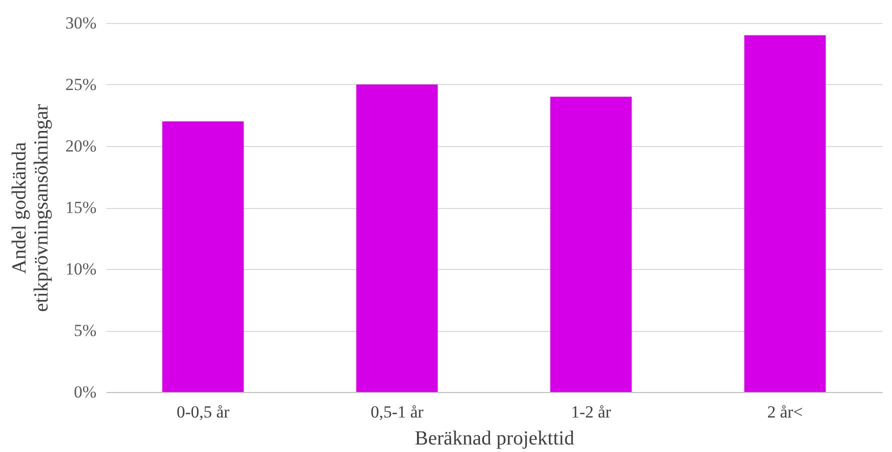  Describe the element at coordinates (80, 23) in the screenshot. I see `y-tick-label: 30%` at that location.